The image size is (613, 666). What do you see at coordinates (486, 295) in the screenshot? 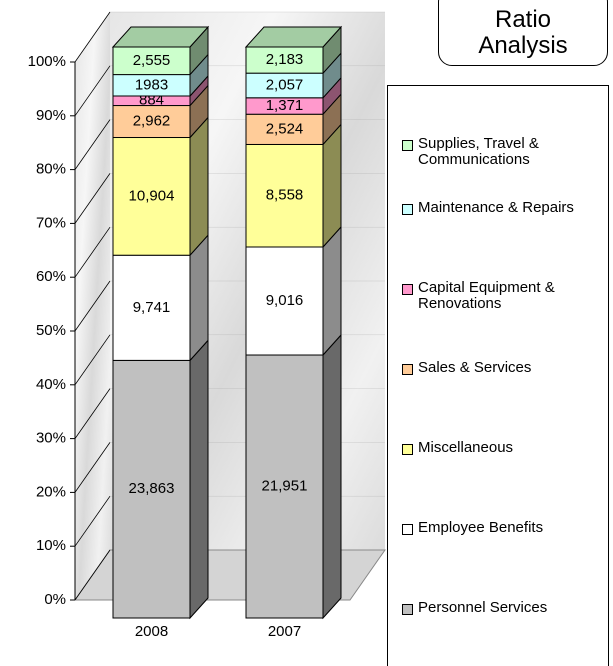
I see `legend-label: Capital Equipment & Renovations` at bounding box center [486, 295].